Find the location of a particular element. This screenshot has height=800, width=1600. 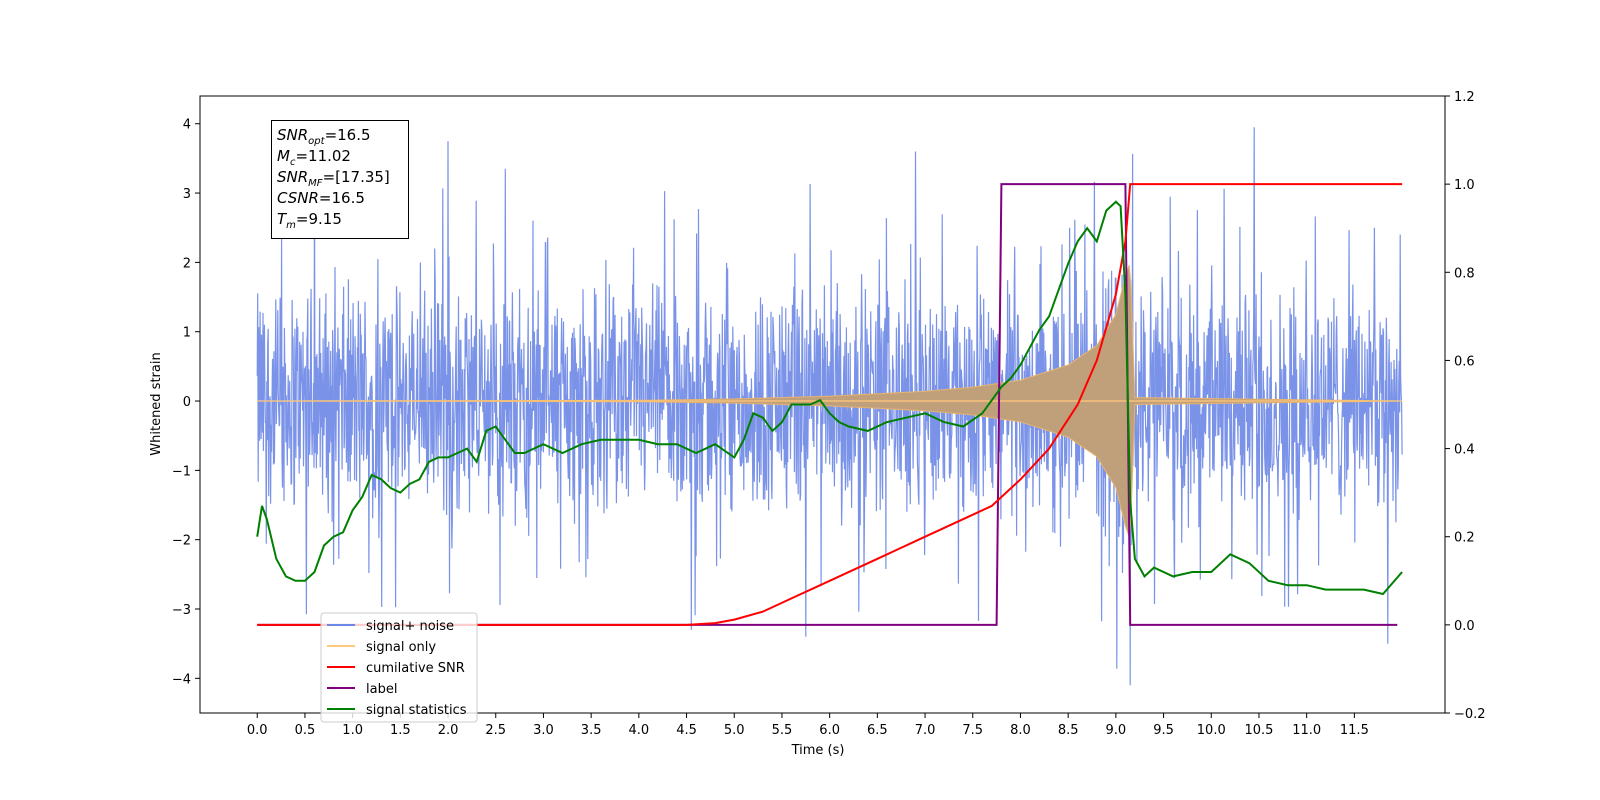

x-tick-label: 3.0 is located at coordinates (543, 730).